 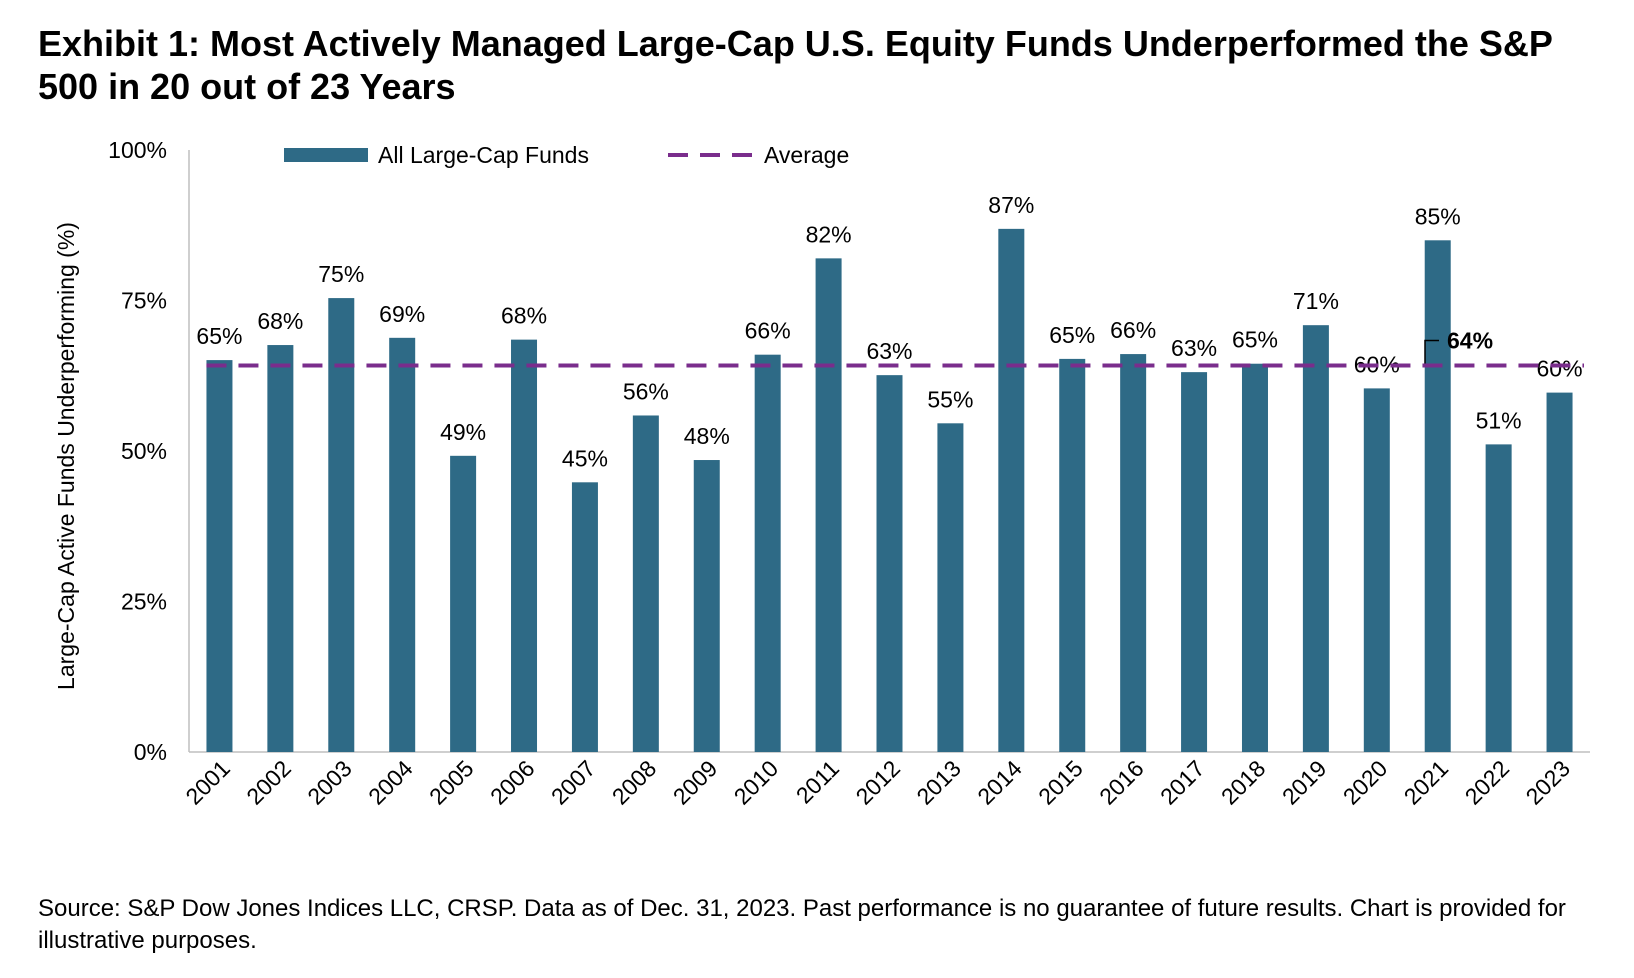 I want to click on data-label: 49%, so click(x=463, y=432).